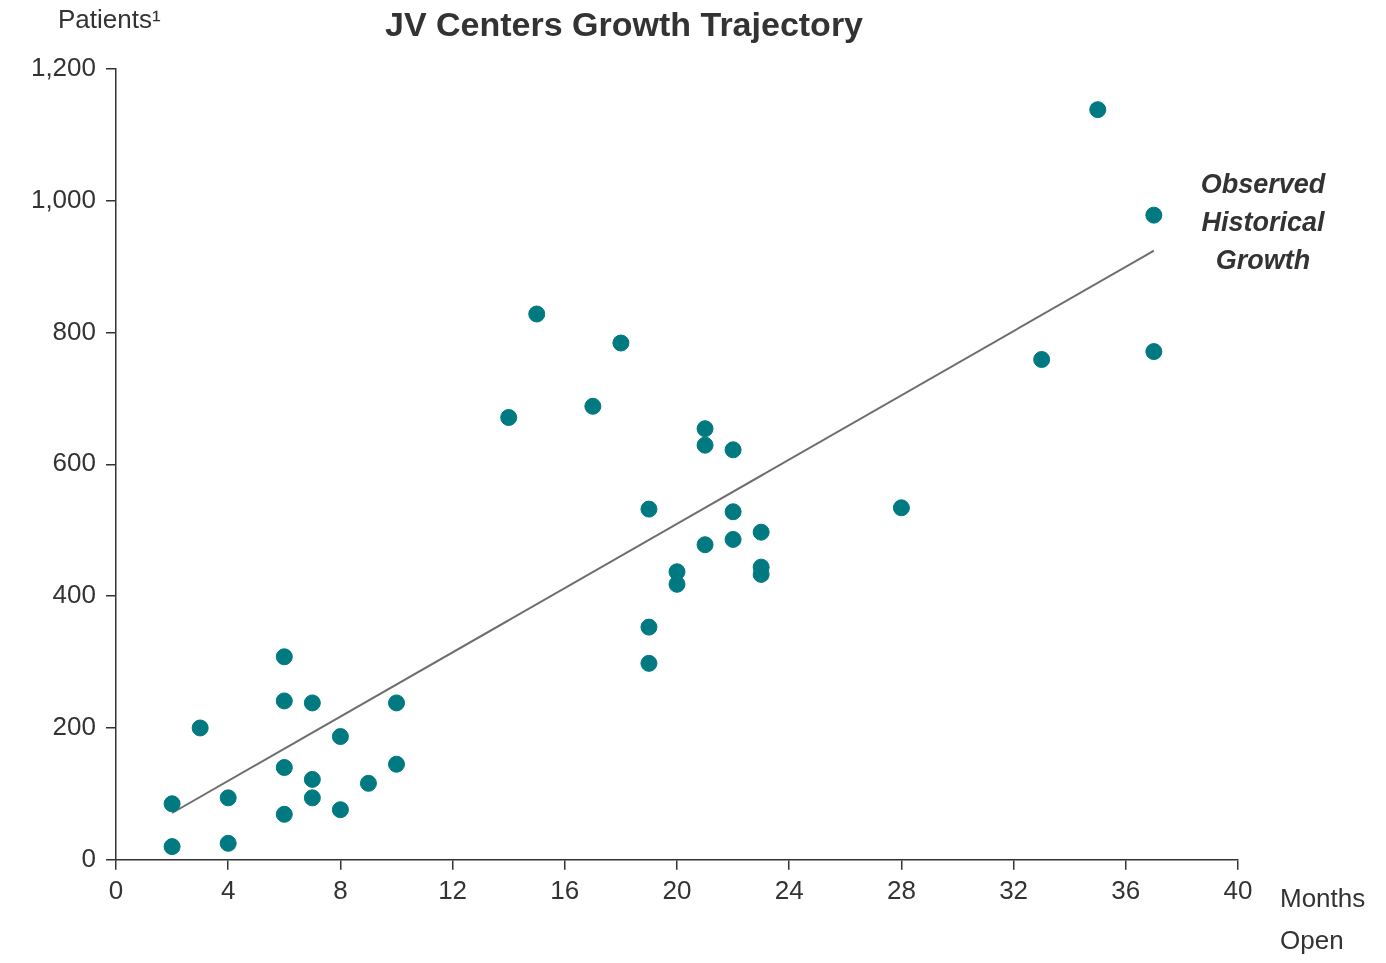 The width and height of the screenshot is (1386, 963). I want to click on y-tick-label: 1,200, so click(63, 66).